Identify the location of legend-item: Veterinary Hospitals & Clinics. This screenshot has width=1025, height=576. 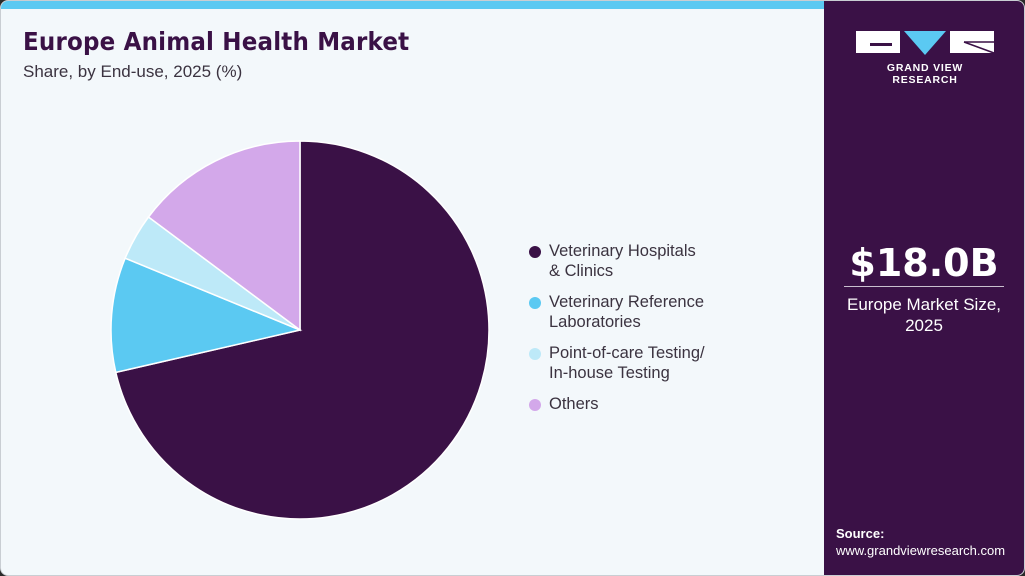
(634, 261).